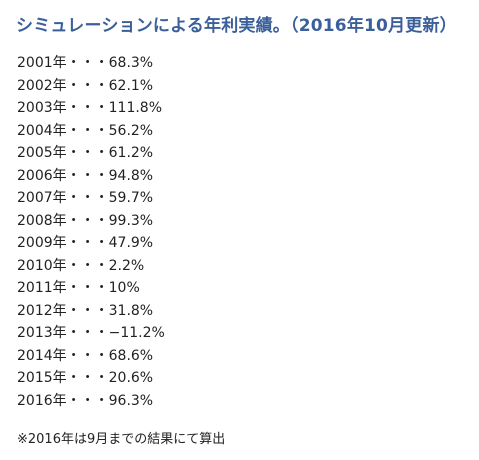 The height and width of the screenshot is (460, 479). I want to click on footnote: ※2016年は9月までの結果にて算出, so click(121, 439).